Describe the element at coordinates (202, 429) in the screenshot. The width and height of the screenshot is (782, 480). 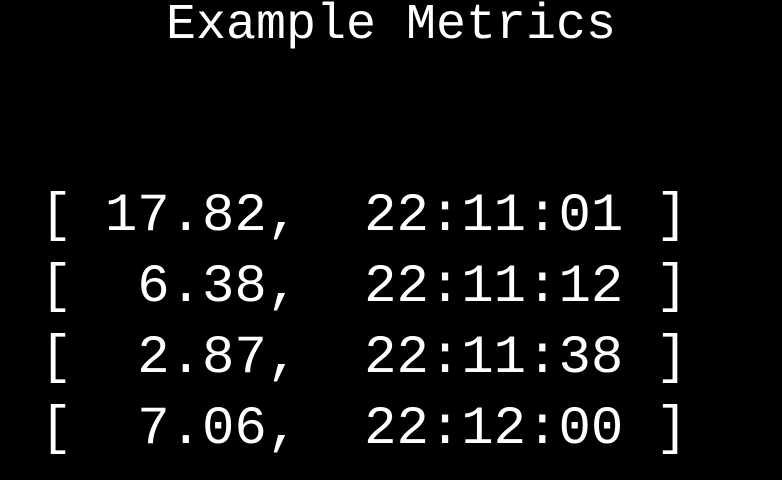
I see `metric-value: 7.06` at that location.